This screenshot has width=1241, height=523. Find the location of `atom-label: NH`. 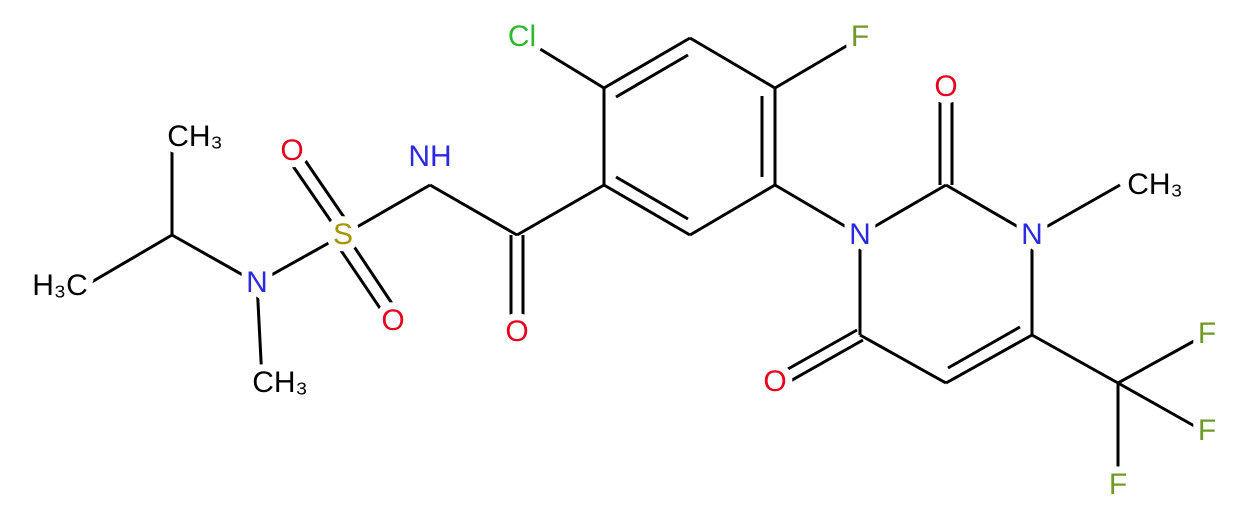

atom-label: NH is located at coordinates (429, 156).